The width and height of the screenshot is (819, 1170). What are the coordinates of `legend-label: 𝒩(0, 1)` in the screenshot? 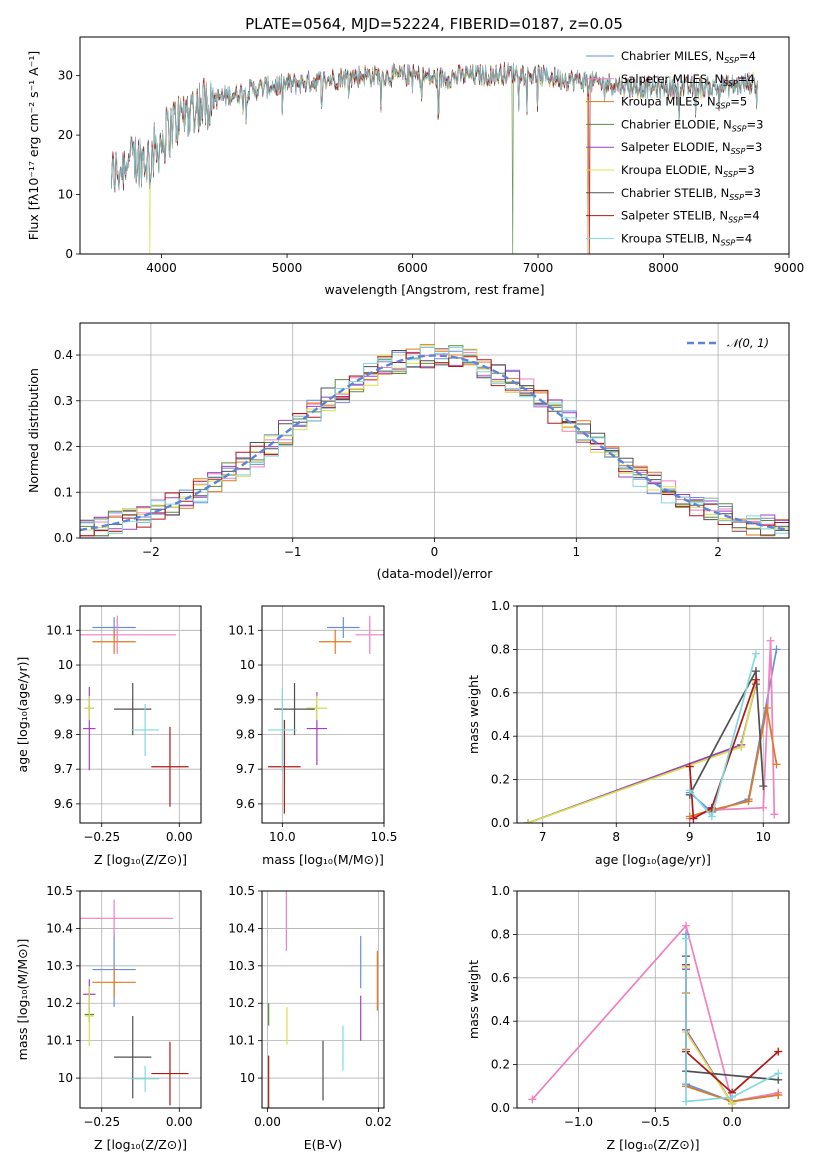 It's located at (748, 343).